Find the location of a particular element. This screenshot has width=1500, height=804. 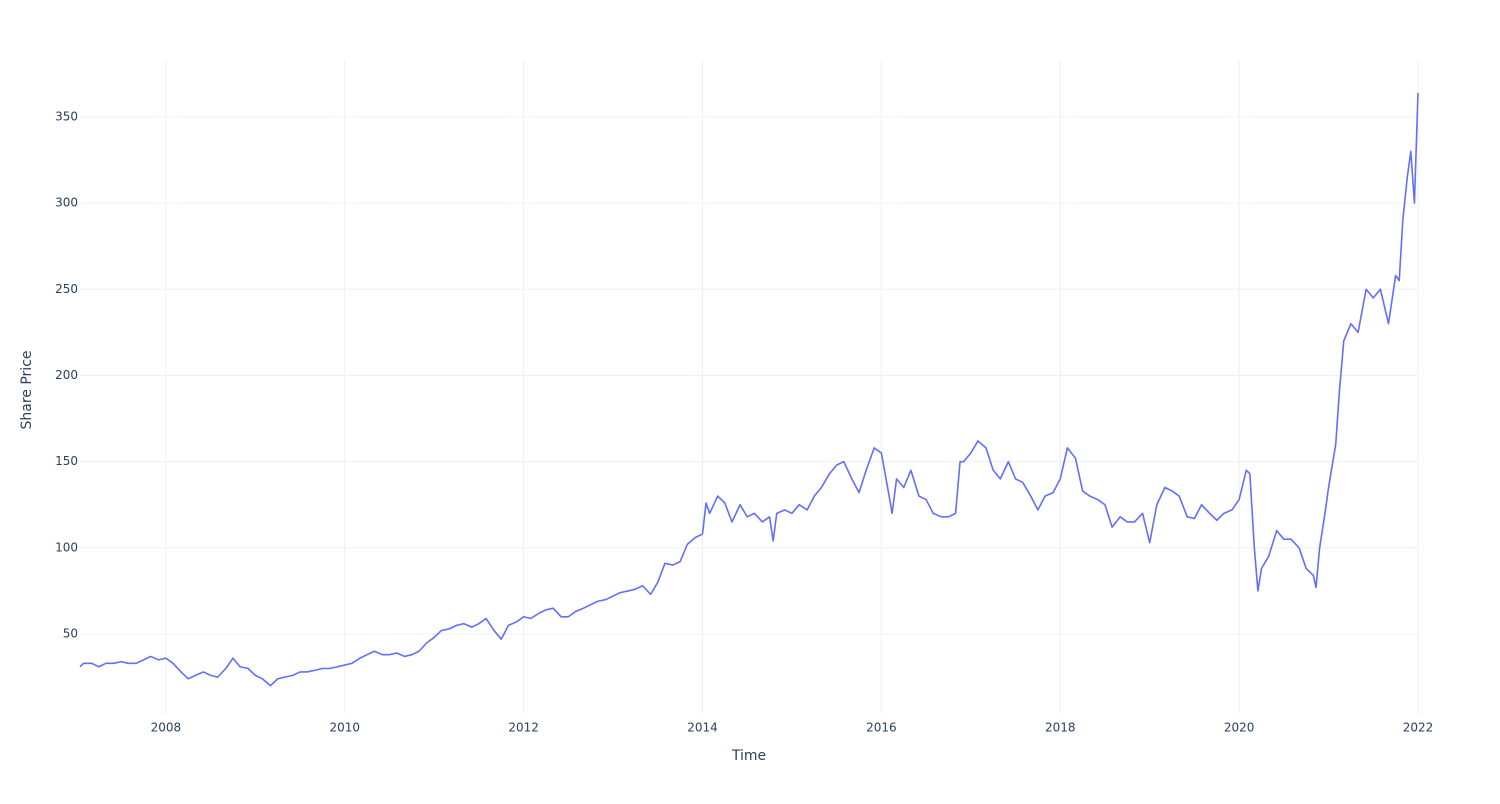

y-tick-label: 300 is located at coordinates (66, 203).